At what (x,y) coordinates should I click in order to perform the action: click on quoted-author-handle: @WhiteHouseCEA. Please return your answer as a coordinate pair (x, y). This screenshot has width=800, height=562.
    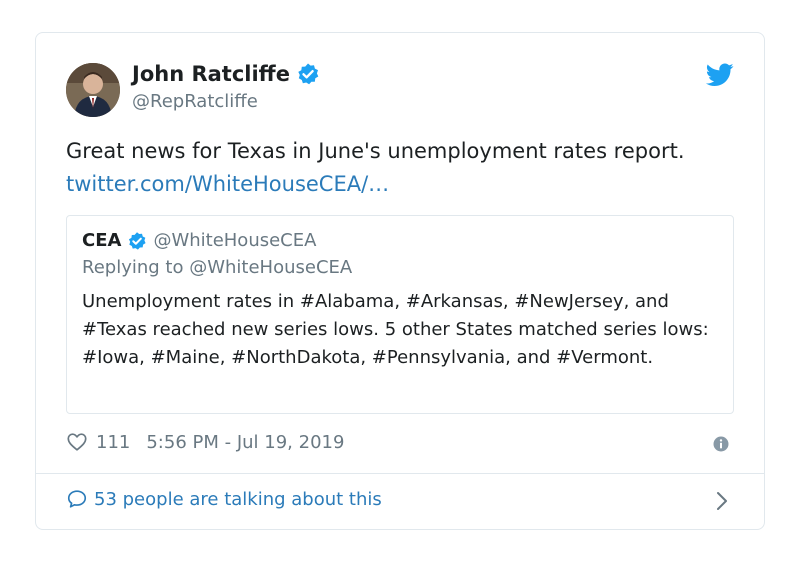
    Looking at the image, I should click on (235, 240).